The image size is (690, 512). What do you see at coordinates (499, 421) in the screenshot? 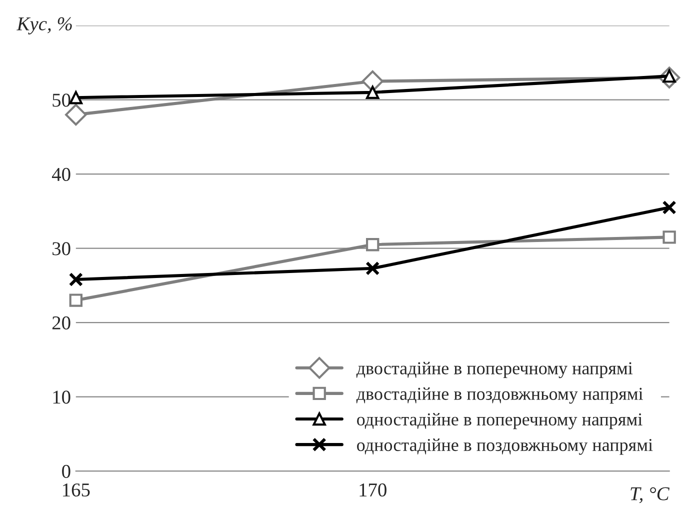
I see `legend-label: одностадійне в поперечному напрямі` at bounding box center [499, 421].